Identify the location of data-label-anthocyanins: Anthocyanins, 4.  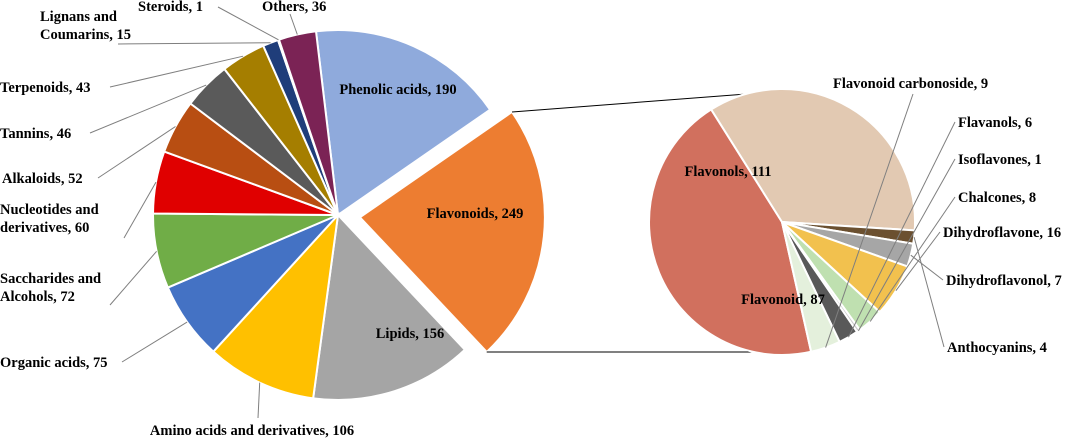
(997, 348).